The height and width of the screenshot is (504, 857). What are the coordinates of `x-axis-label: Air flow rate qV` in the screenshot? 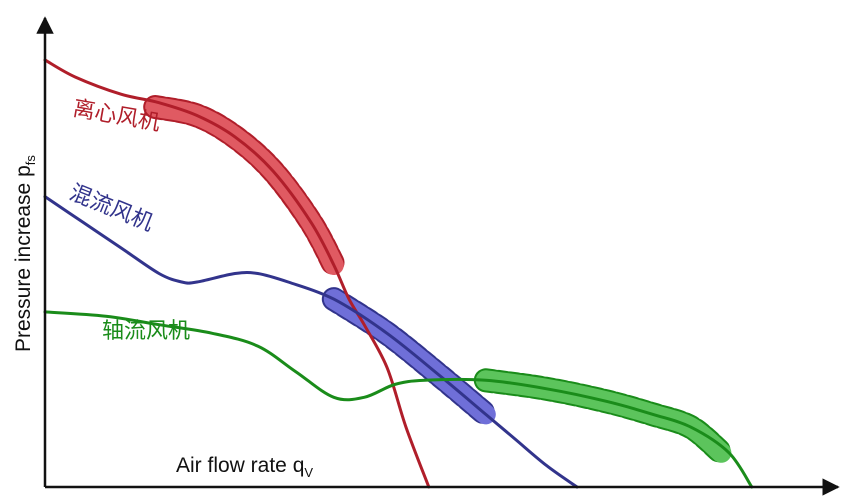 It's located at (244, 467).